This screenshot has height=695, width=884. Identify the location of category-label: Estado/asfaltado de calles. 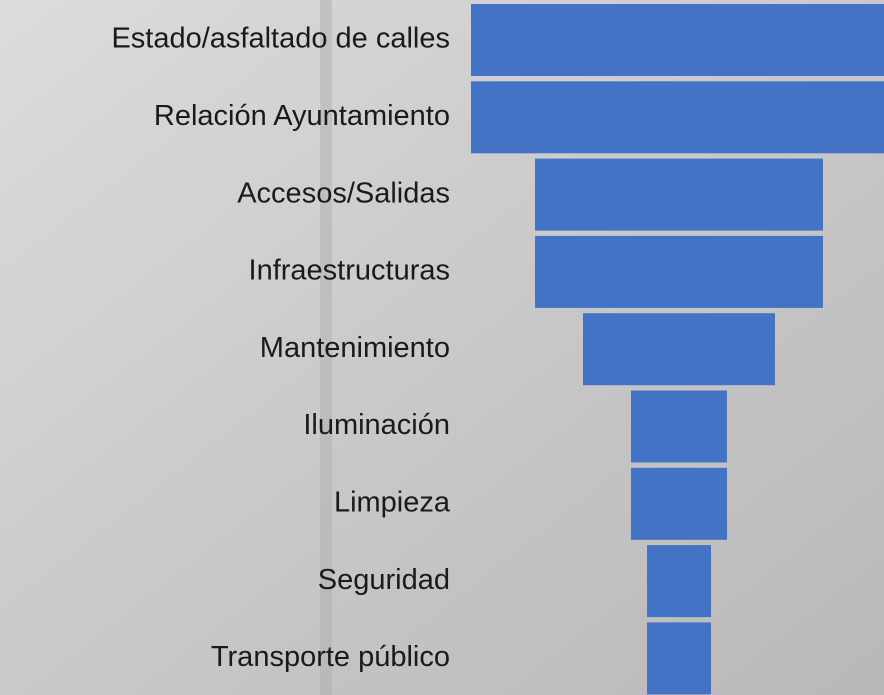
(280, 39).